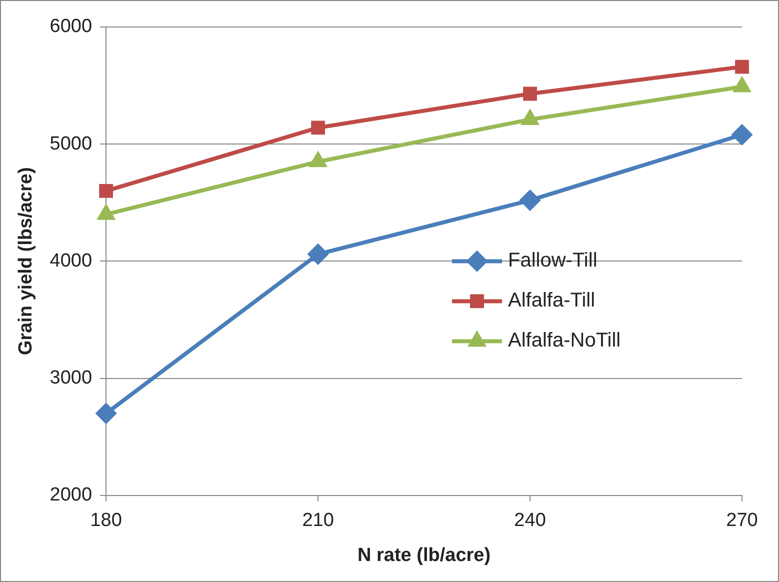 The image size is (779, 582). I want to click on y-tick-label: 3000, so click(71, 378).